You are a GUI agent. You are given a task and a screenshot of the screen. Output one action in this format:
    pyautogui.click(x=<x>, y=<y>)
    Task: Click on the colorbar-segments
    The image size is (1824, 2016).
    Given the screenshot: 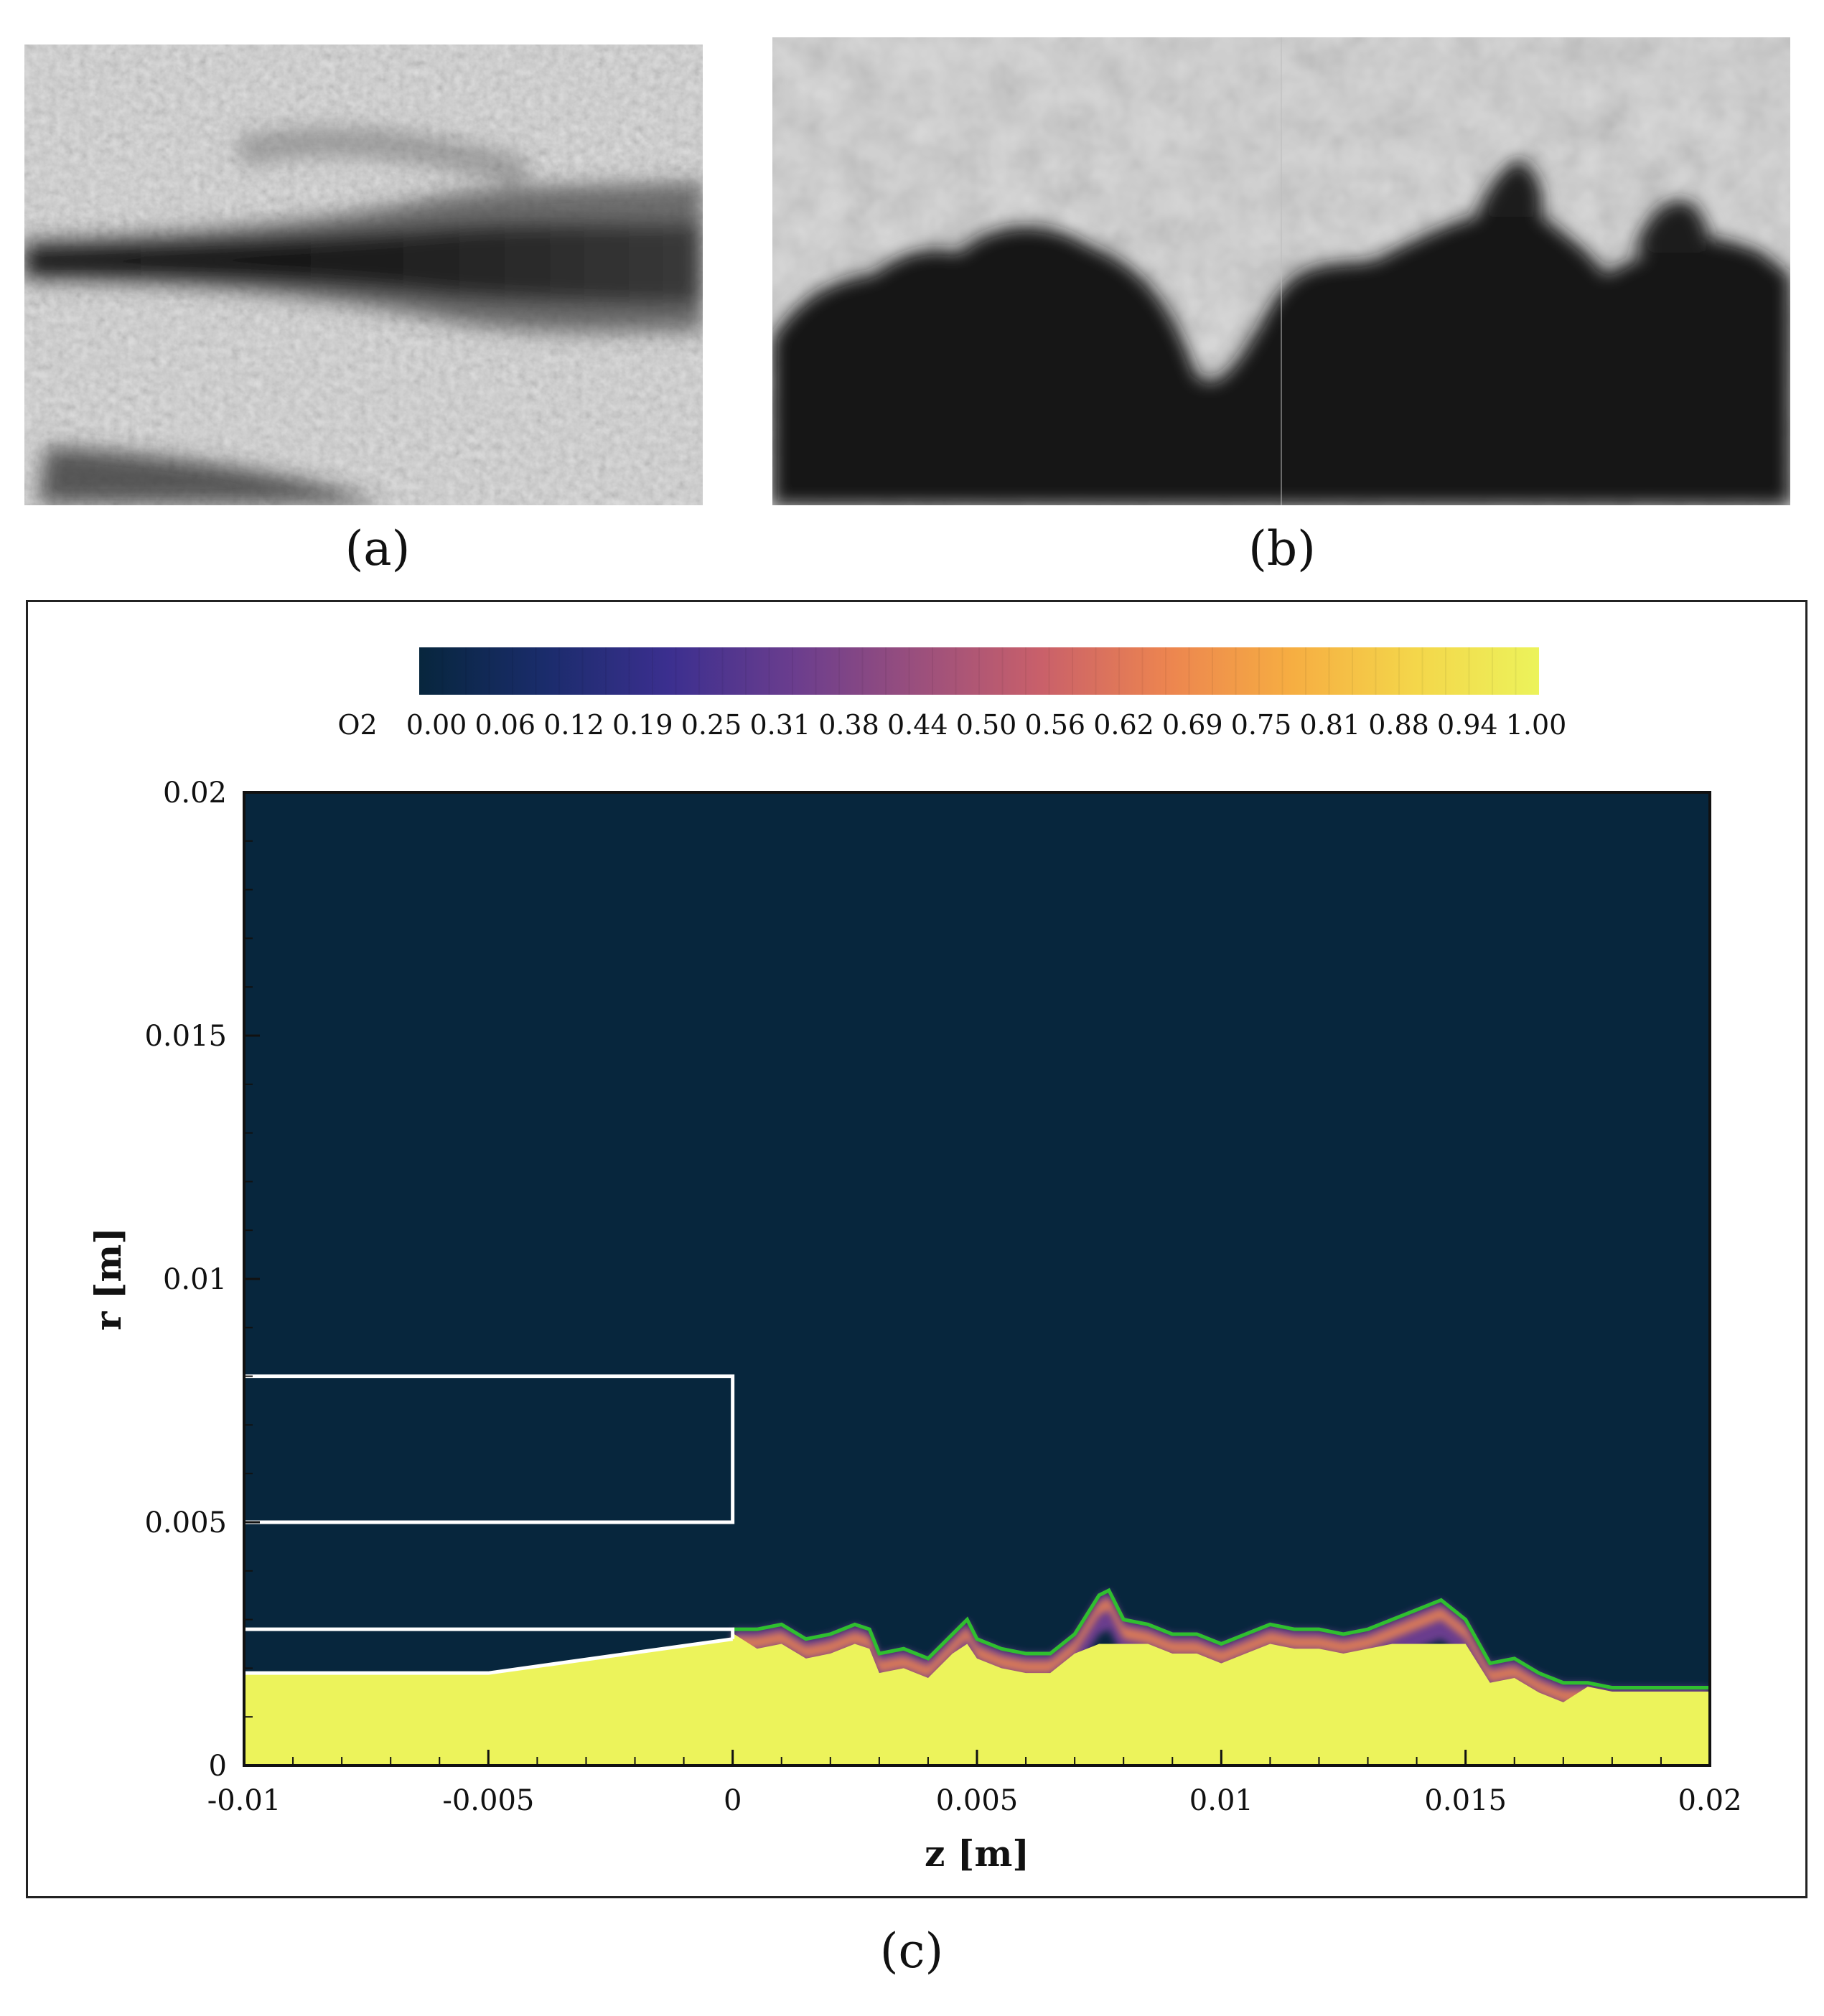 What is the action you would take?
    pyautogui.click(x=979, y=671)
    